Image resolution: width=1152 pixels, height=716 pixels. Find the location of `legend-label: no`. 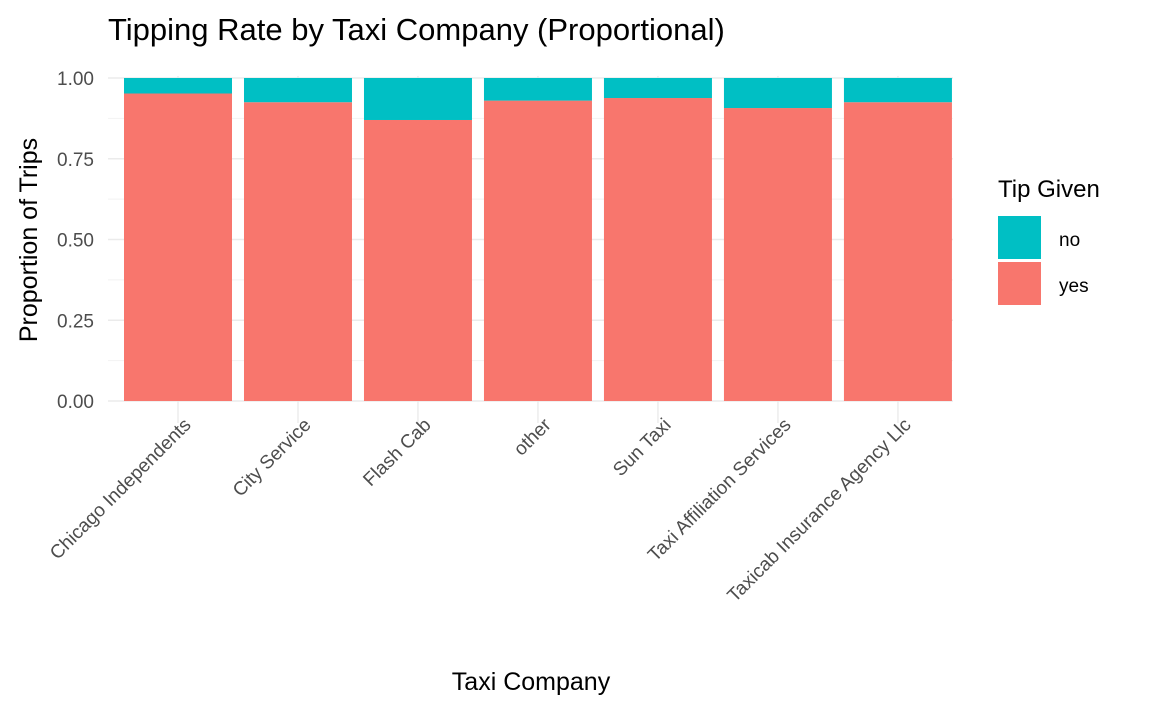

legend-label: no is located at coordinates (1069, 240).